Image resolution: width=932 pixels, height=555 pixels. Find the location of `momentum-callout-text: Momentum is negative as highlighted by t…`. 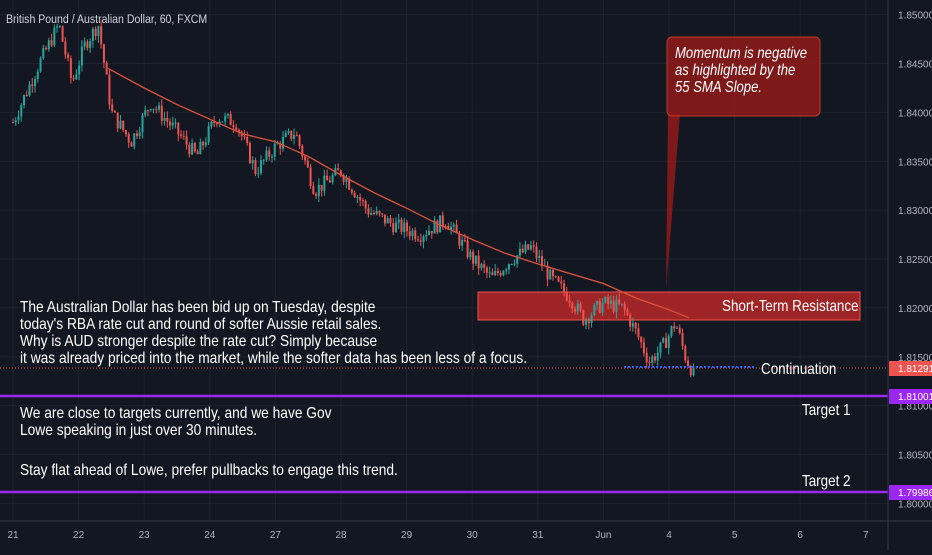

momentum-callout-text: Momentum is negative as highlighted by t… is located at coordinates (741, 70).